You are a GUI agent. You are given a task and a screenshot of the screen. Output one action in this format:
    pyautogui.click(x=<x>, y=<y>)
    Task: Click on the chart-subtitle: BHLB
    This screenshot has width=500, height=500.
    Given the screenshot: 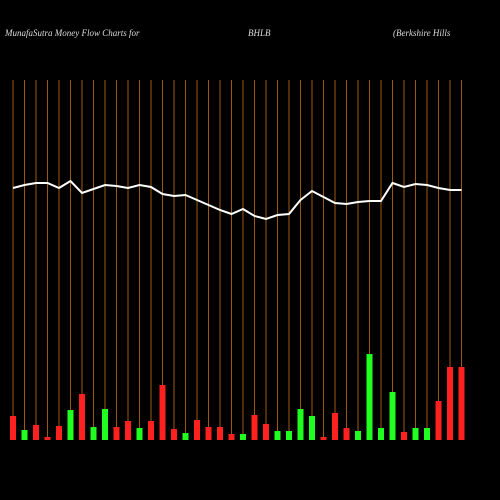 What is the action you would take?
    pyautogui.click(x=259, y=33)
    